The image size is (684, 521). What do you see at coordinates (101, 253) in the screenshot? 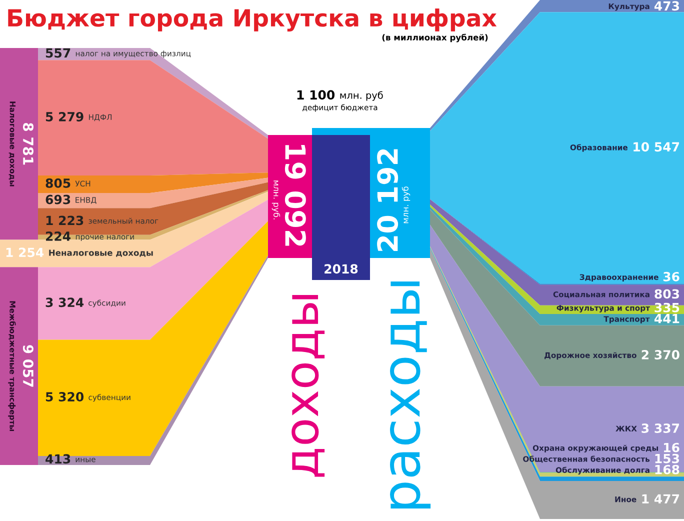
I see `category-label: Неналоговые доходы` at bounding box center [101, 253].